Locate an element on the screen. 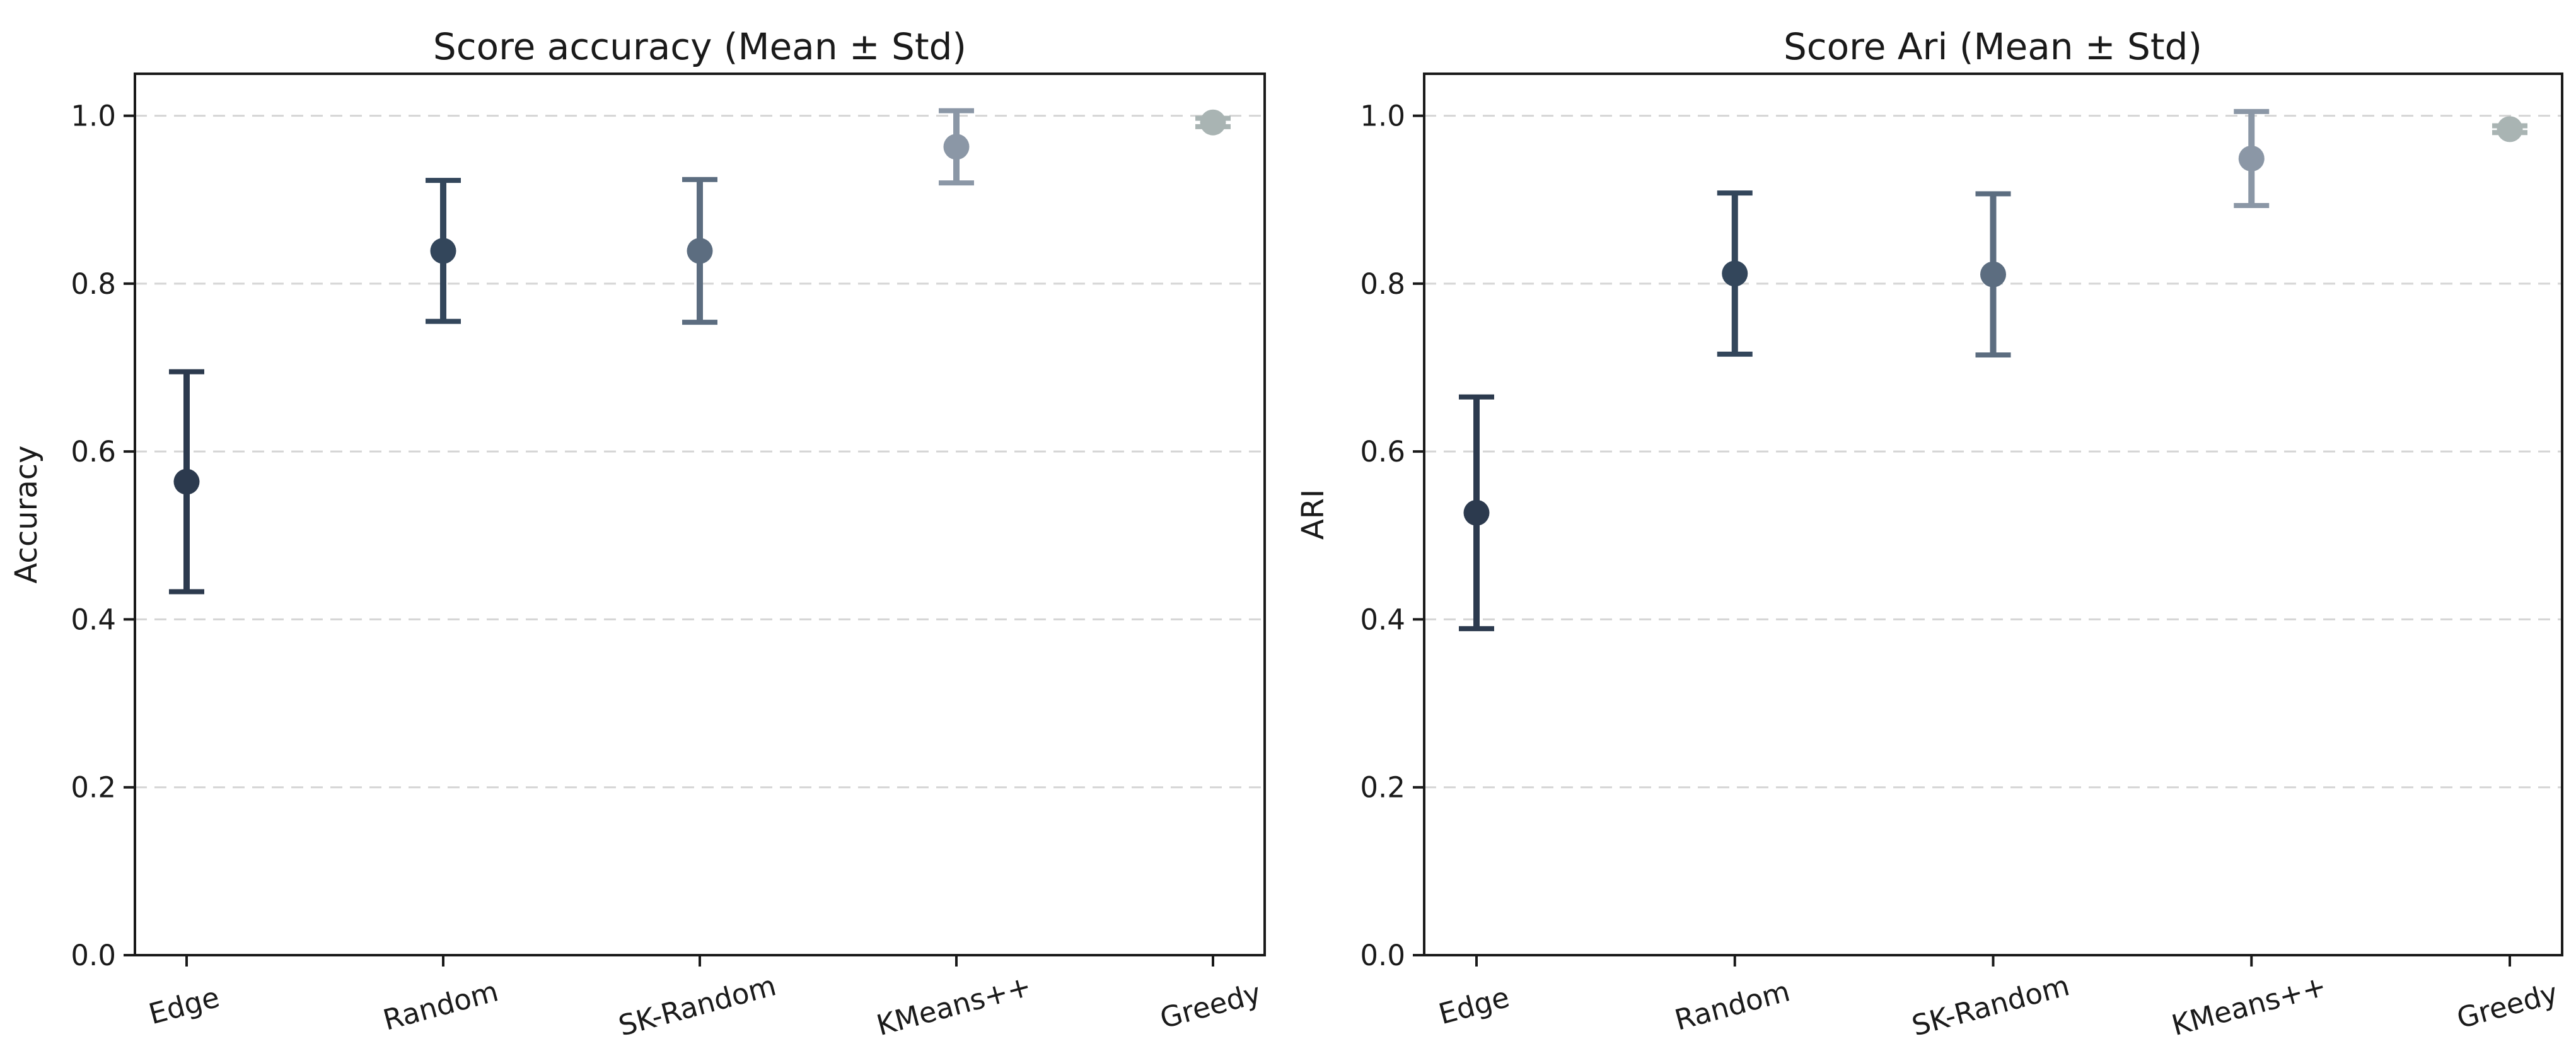 The width and height of the screenshot is (2576, 1051). y-axis-label: Accuracy is located at coordinates (26, 514).